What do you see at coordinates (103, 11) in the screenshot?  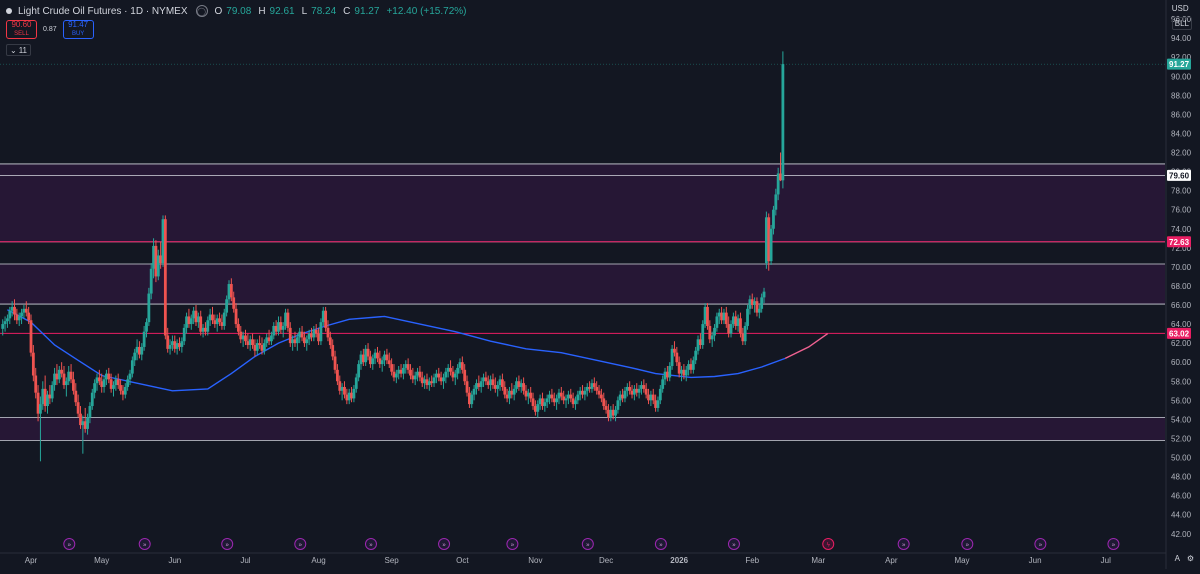 I see `legend-title: Light Crude Oil Futures · 1D · NYMEX` at bounding box center [103, 11].